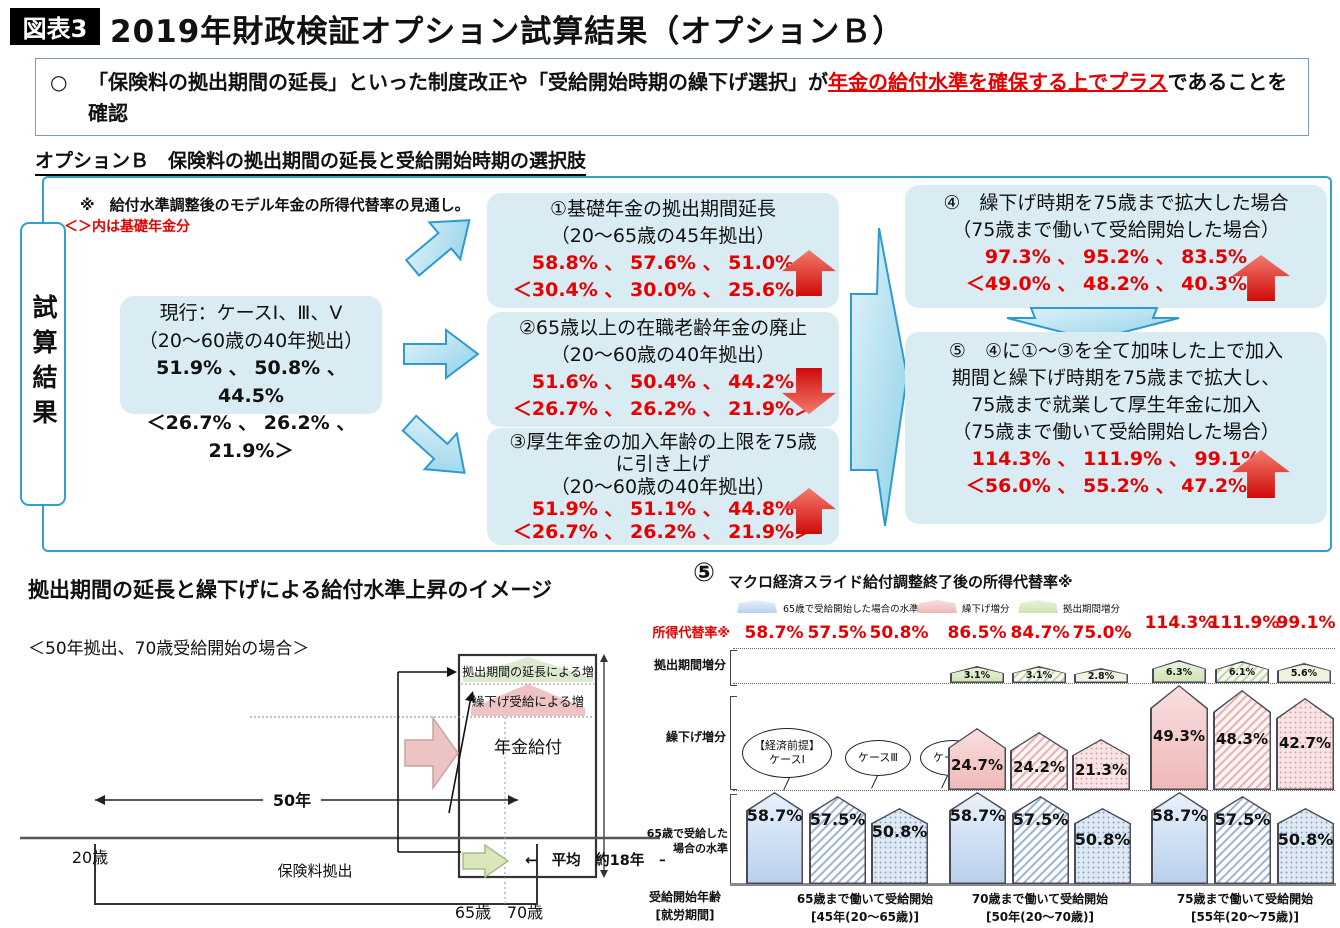  What do you see at coordinates (733, 743) in the screenshot?
I see `deferral-row-bracket` at bounding box center [733, 743].